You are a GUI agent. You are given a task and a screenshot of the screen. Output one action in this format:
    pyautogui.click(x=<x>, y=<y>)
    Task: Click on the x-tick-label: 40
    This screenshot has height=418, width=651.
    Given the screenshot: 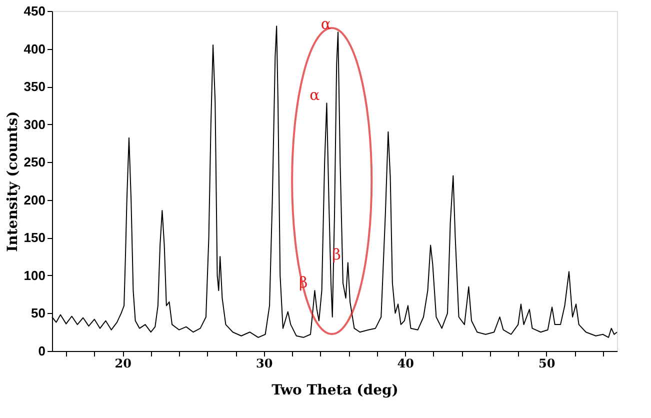 What is the action you would take?
    pyautogui.click(x=405, y=363)
    